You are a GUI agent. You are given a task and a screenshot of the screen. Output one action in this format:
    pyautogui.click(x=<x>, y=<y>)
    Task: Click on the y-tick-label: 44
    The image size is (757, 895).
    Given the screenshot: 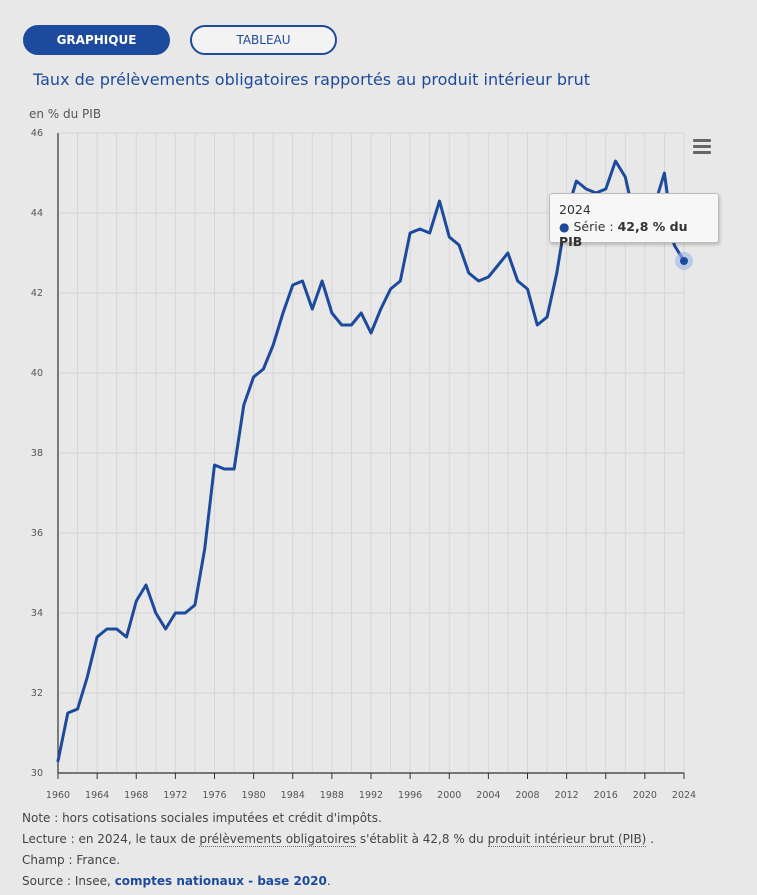 What is the action you would take?
    pyautogui.click(x=37, y=213)
    